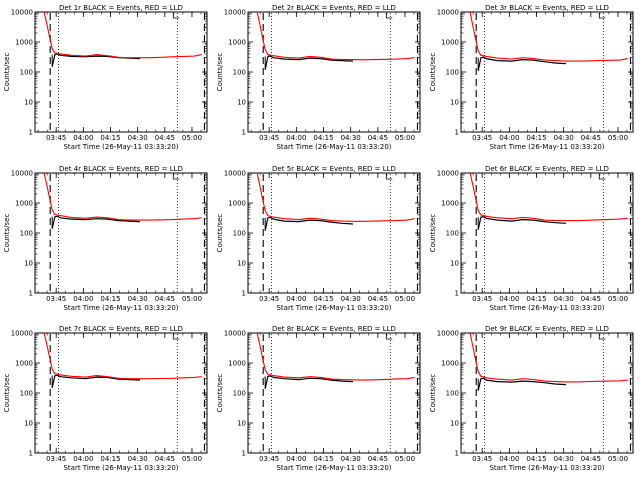 This screenshot has height=480, width=640. Describe the element at coordinates (121, 169) in the screenshot. I see `chart-title: Det 4r BLACK = Events, RED = LLD` at that location.